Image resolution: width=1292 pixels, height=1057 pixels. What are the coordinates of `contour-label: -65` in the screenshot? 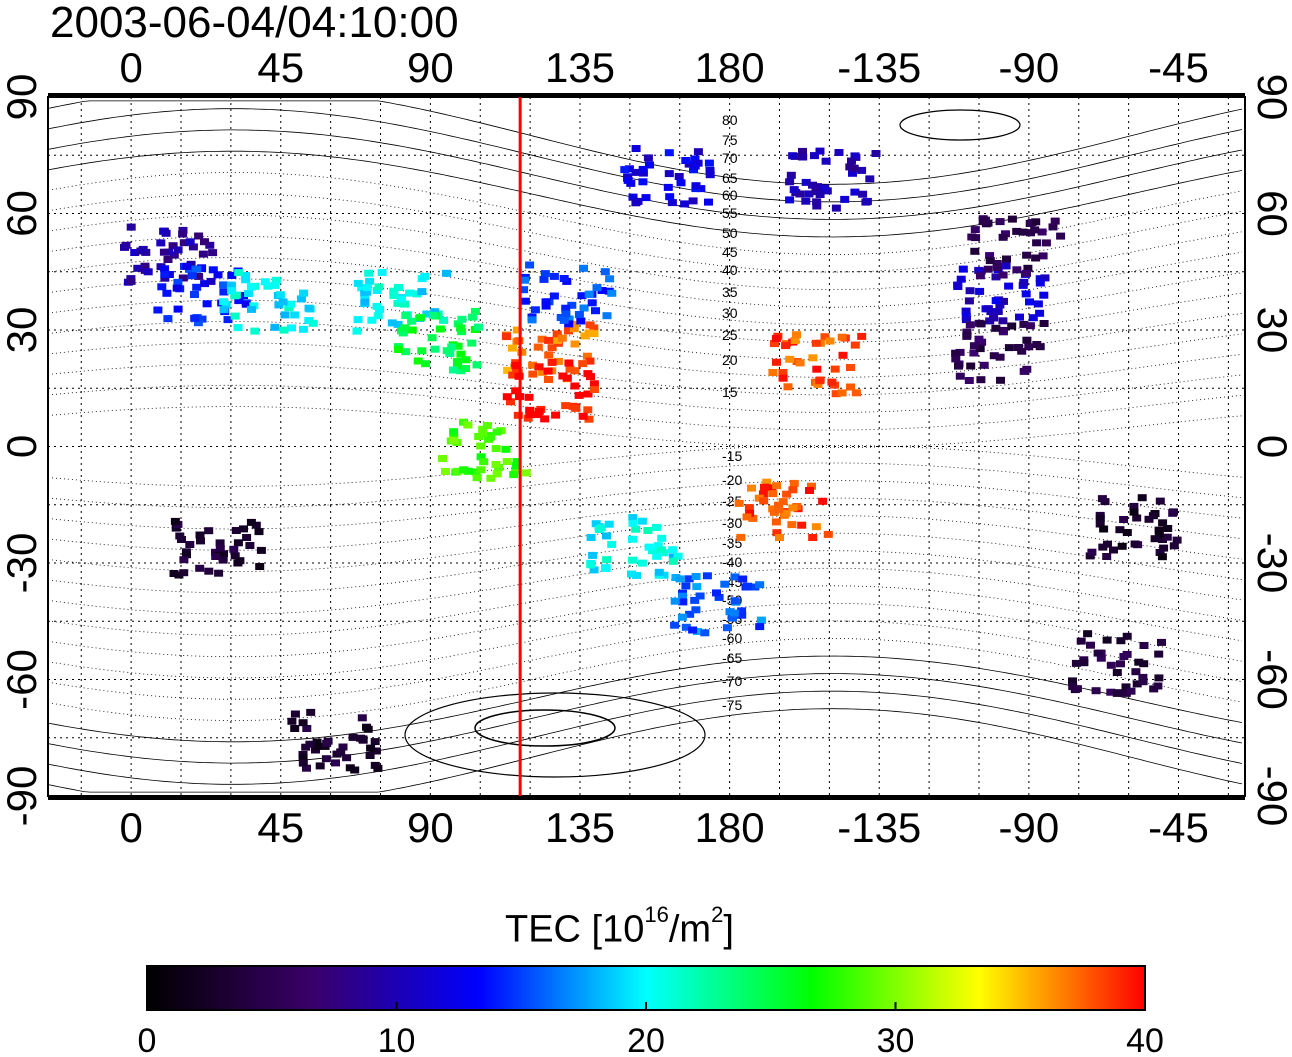 It's located at (732, 658).